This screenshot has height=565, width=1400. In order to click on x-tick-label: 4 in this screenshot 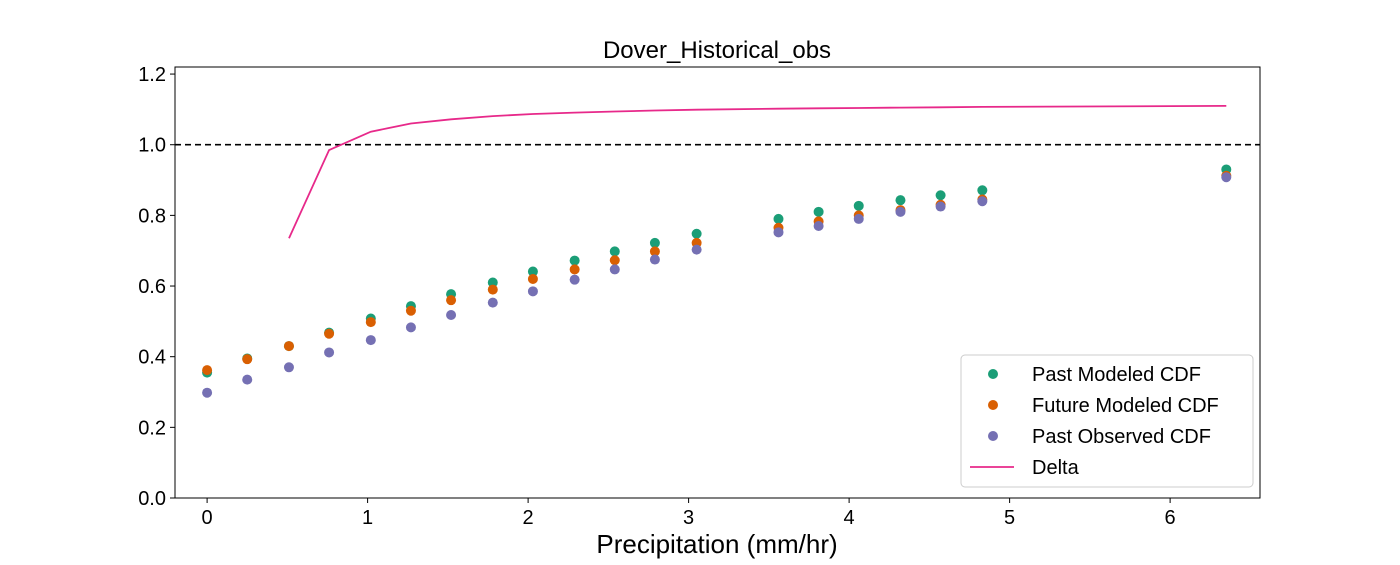, I will do `click(849, 518)`.